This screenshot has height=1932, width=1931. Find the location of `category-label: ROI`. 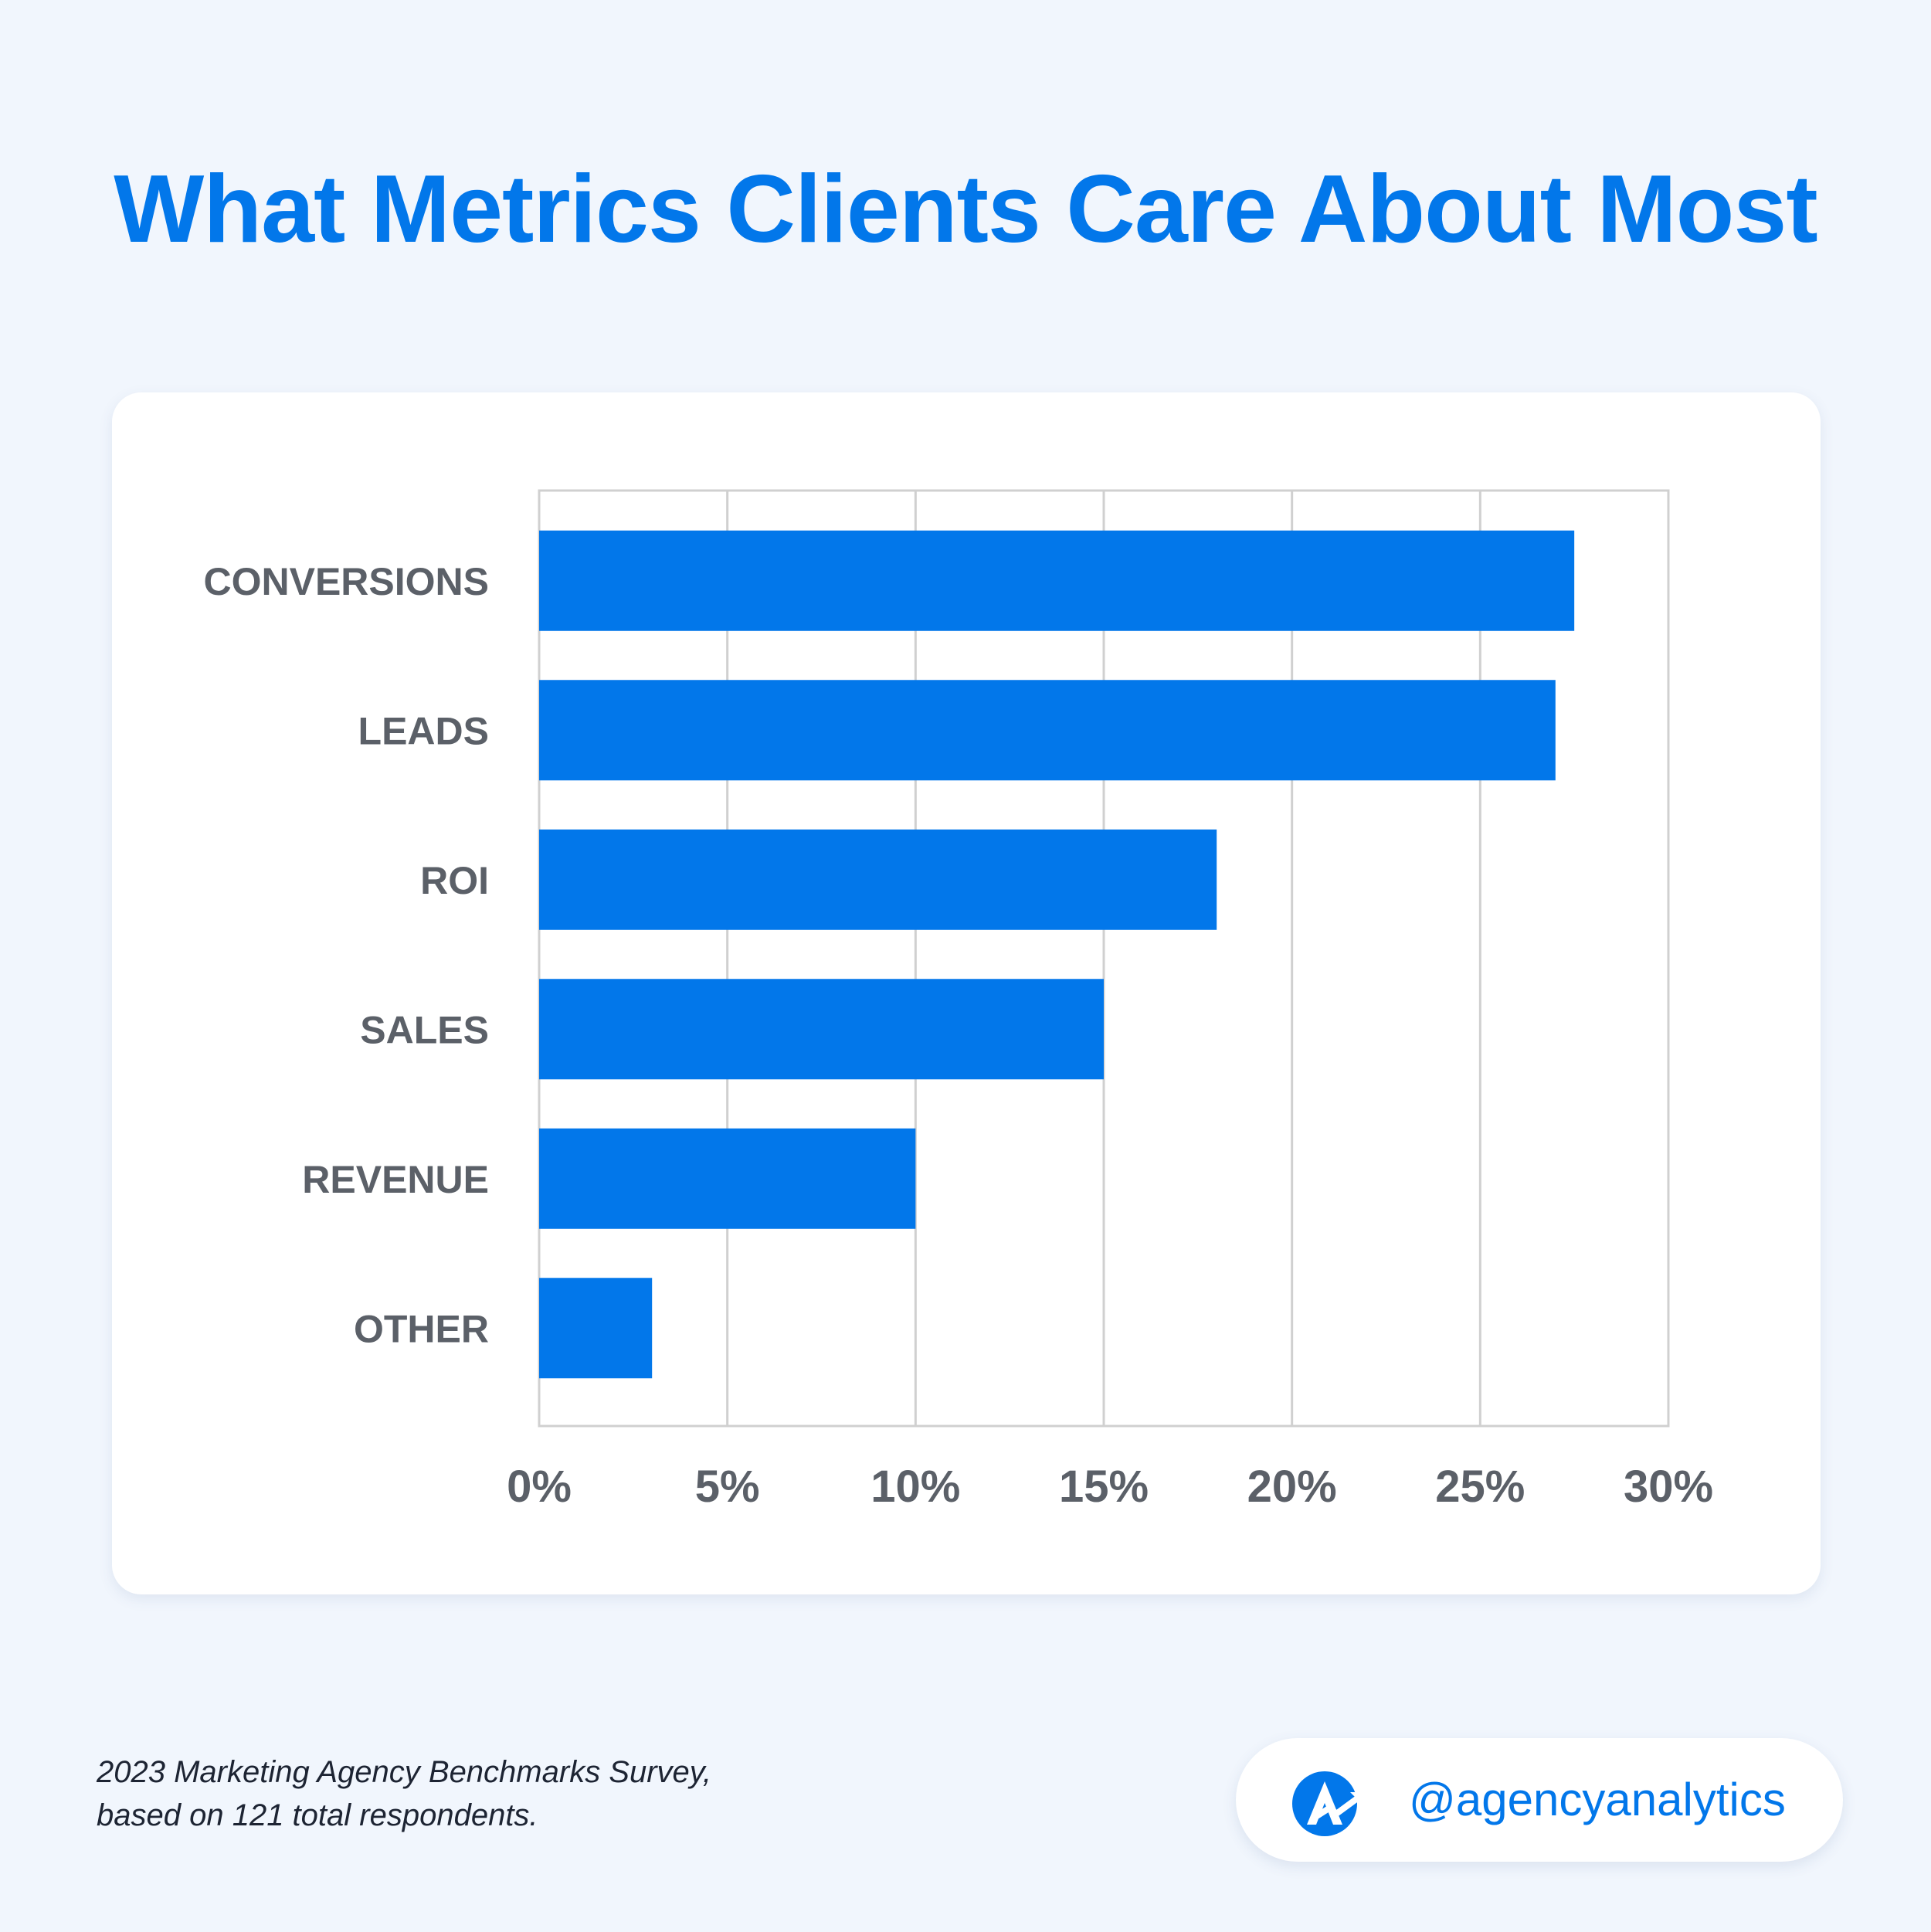

category-label: ROI is located at coordinates (454, 881).